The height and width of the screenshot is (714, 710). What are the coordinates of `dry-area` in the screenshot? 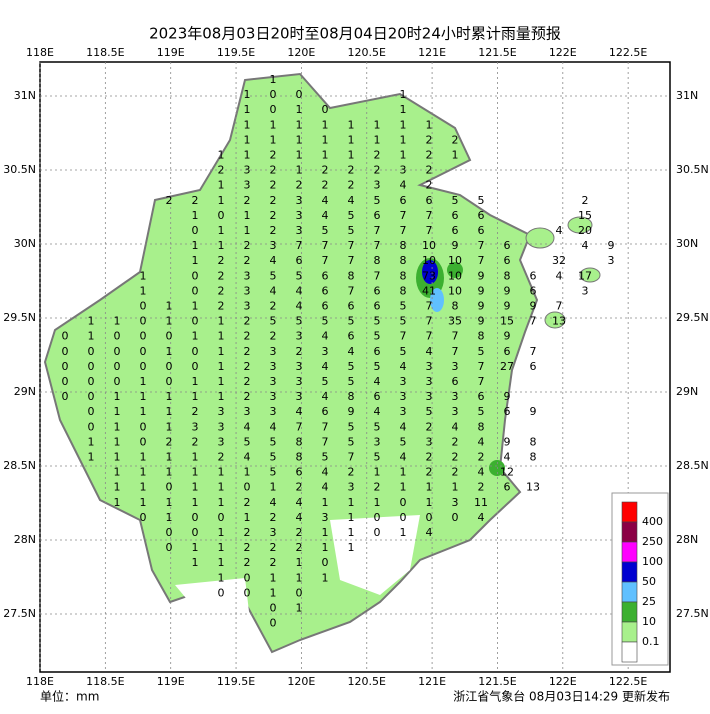 It's located at (375, 555).